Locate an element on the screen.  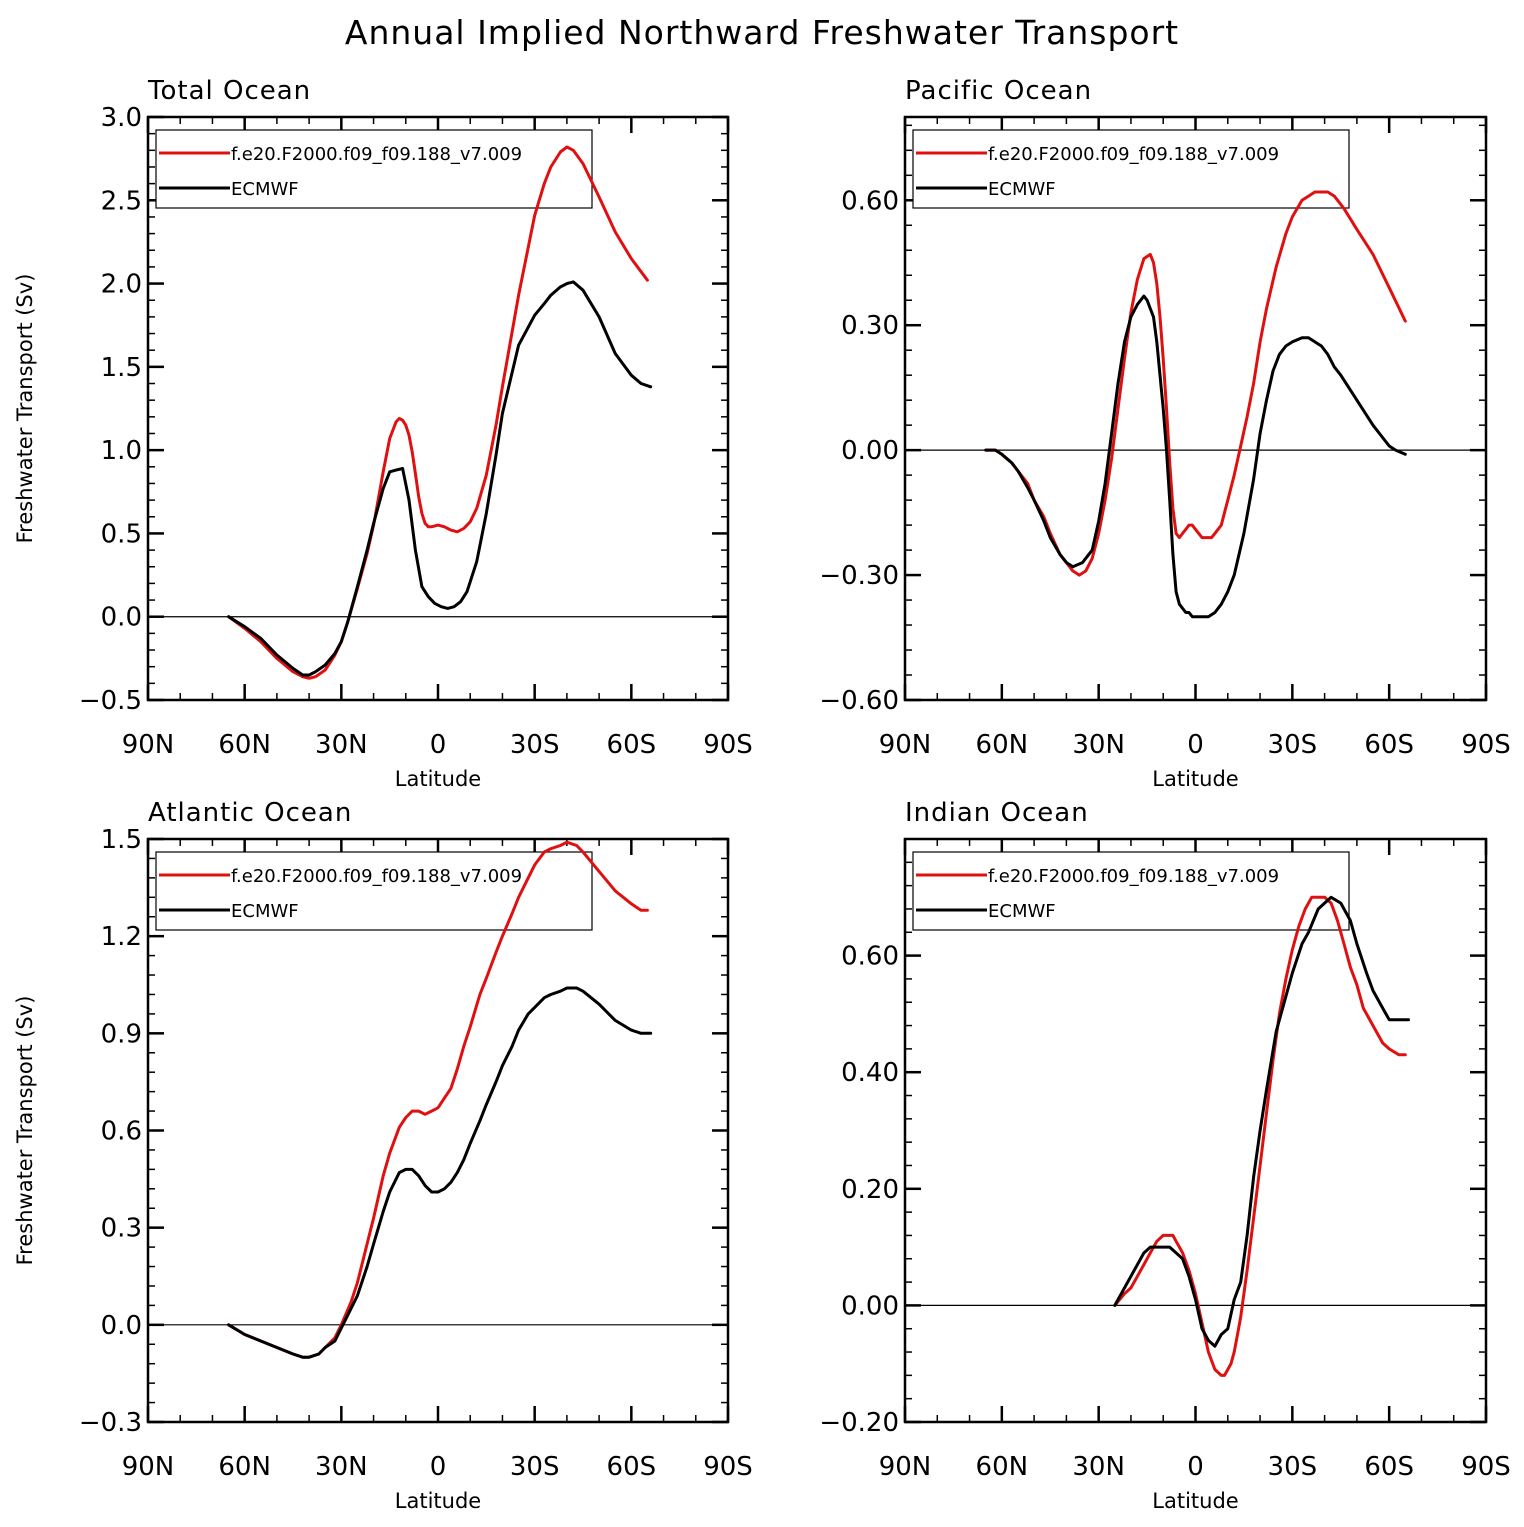
y-tick-label: −0.5 is located at coordinates (110, 701).